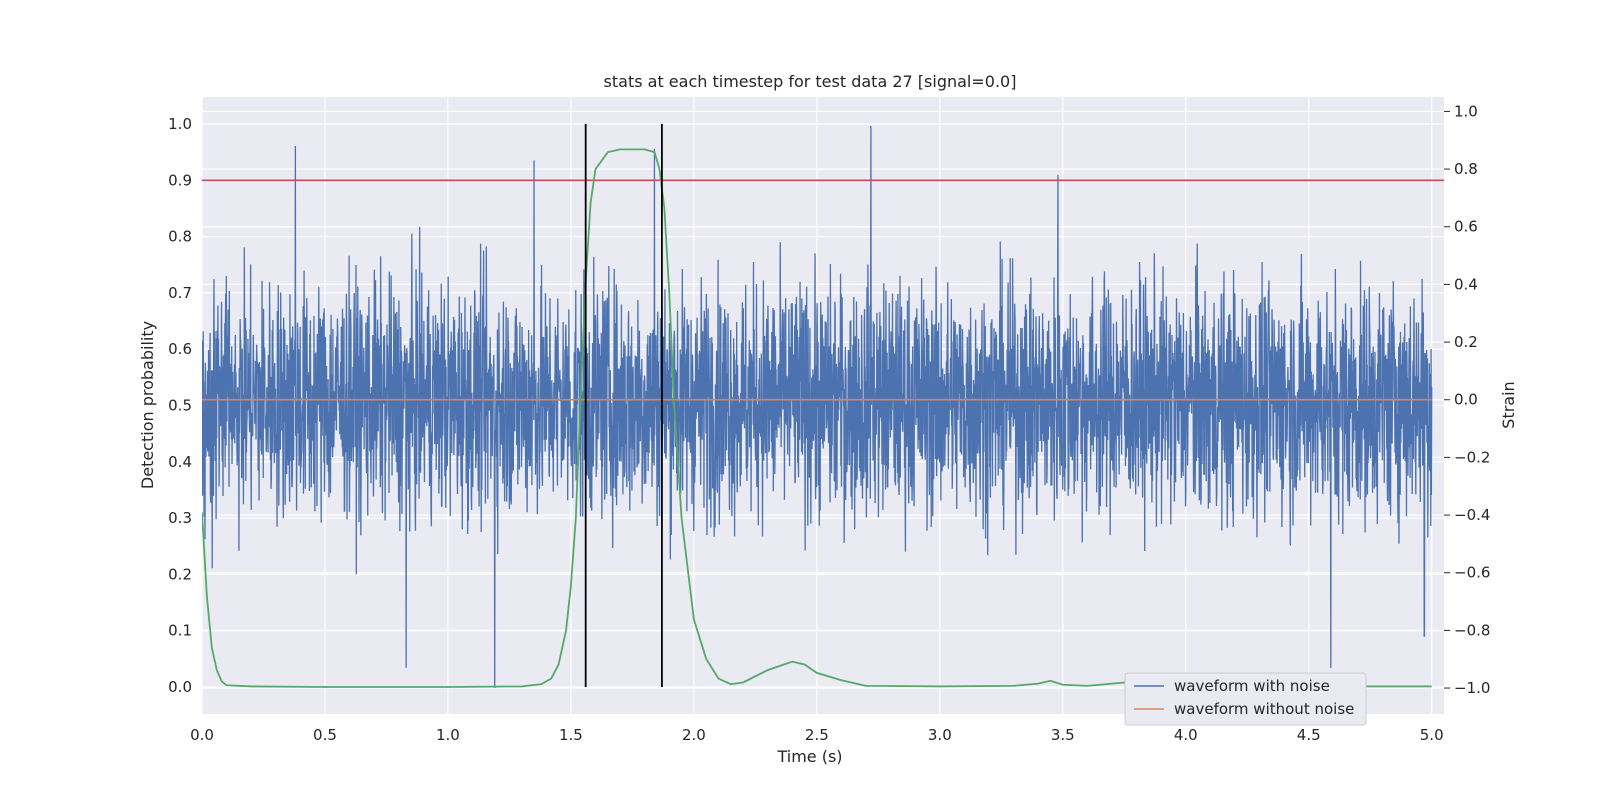  What do you see at coordinates (571, 735) in the screenshot?
I see `x-tick-label: 1.5` at bounding box center [571, 735].